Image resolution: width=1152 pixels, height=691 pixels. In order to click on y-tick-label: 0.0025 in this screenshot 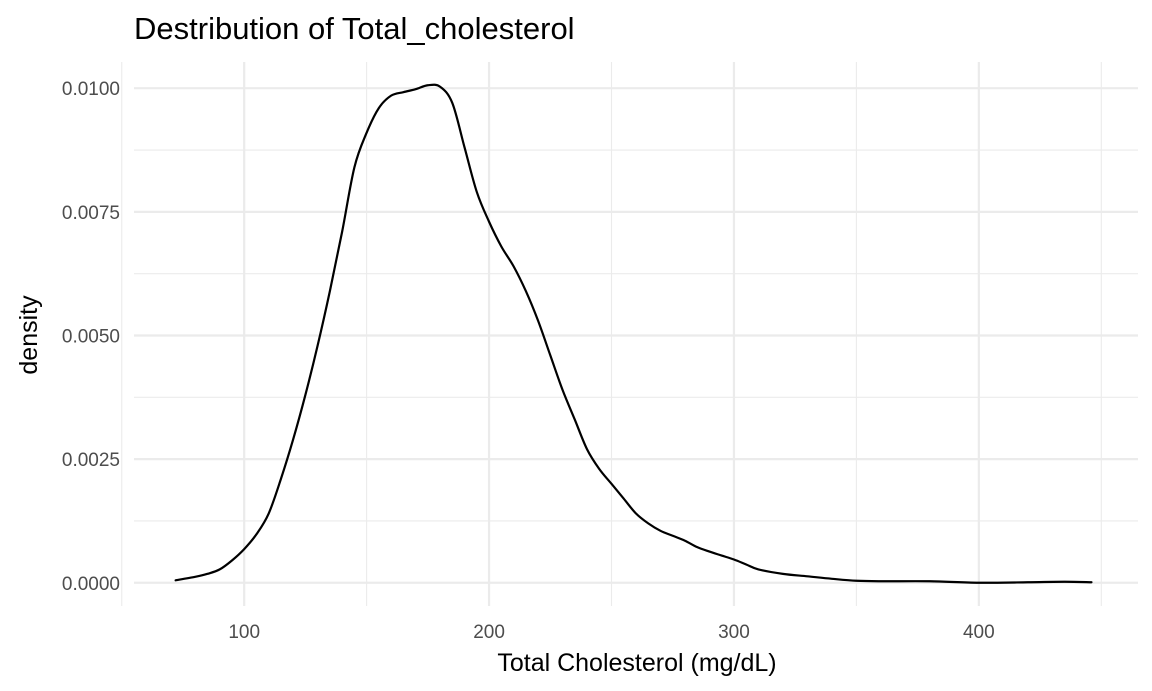, I will do `click(91, 460)`.